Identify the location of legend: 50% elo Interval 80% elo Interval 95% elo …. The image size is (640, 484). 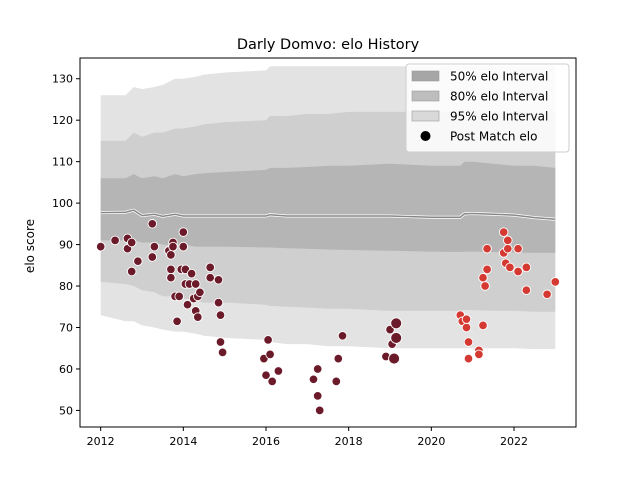
(487, 108).